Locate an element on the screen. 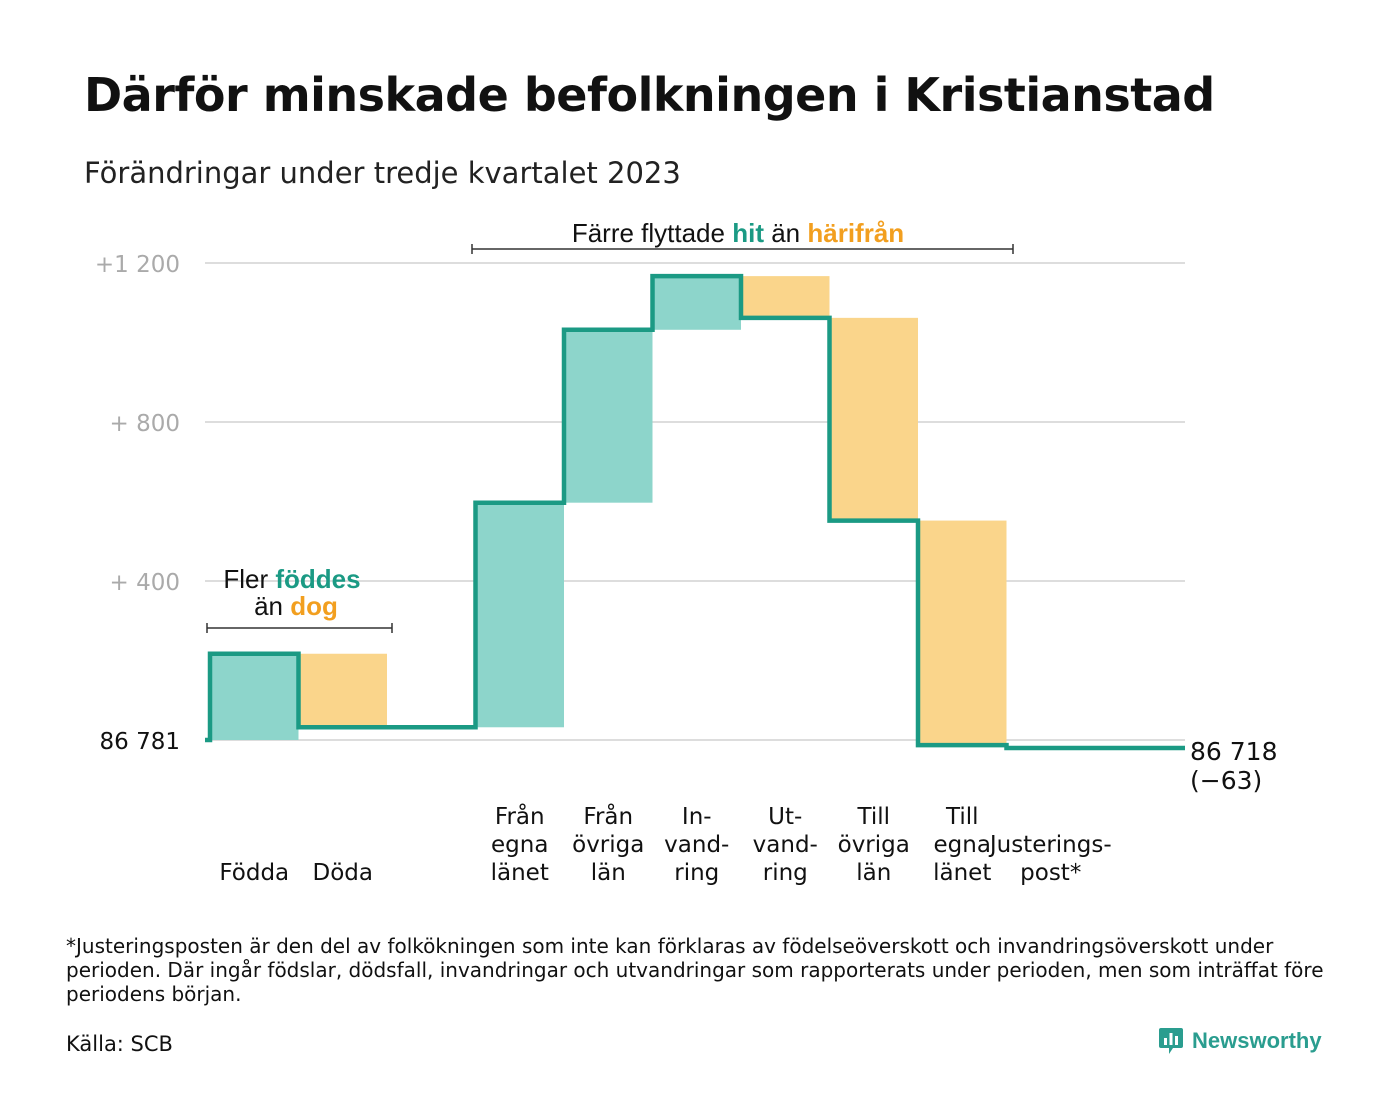 Image resolution: width=1400 pixels, height=1120 pixels. category-label: Födda is located at coordinates (254, 873).